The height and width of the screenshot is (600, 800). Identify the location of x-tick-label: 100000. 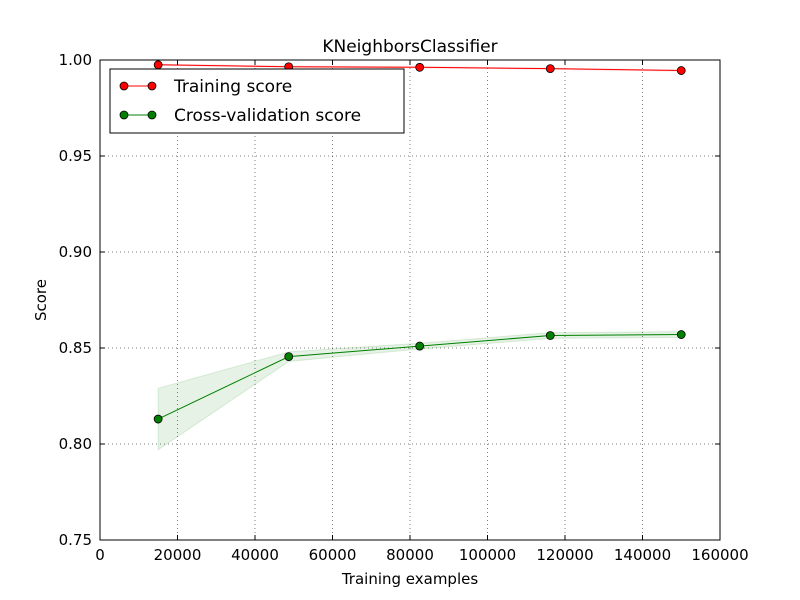
(487, 555).